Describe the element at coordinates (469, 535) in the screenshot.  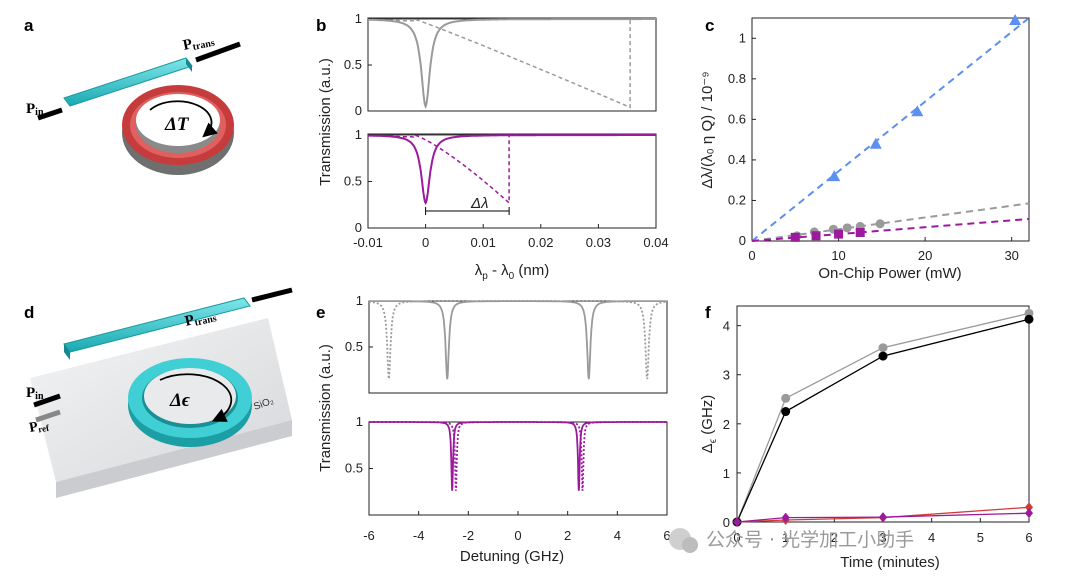
I see `chart-e-xtick: -2` at that location.